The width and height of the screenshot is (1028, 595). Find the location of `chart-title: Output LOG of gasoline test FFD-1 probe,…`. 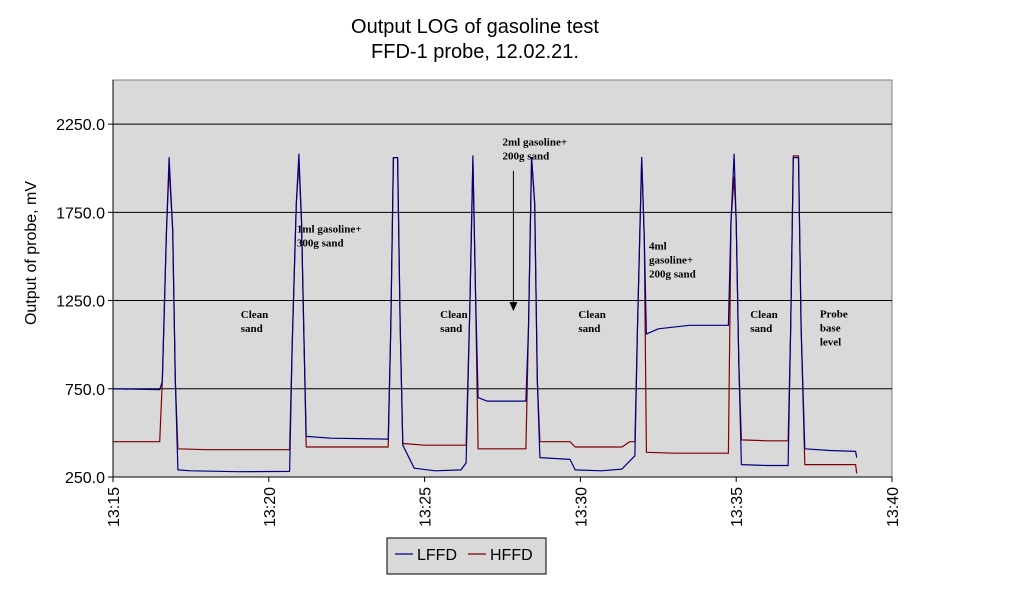

chart-title: Output LOG of gasoline test FFD-1 probe,… is located at coordinates (475, 39).